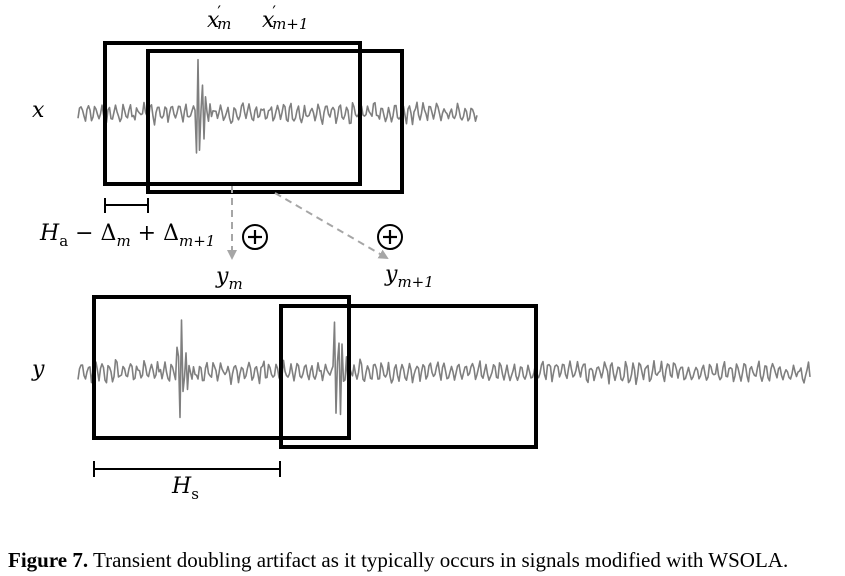 The width and height of the screenshot is (845, 576). Describe the element at coordinates (38, 110) in the screenshot. I see `input-signal-label: x` at that location.